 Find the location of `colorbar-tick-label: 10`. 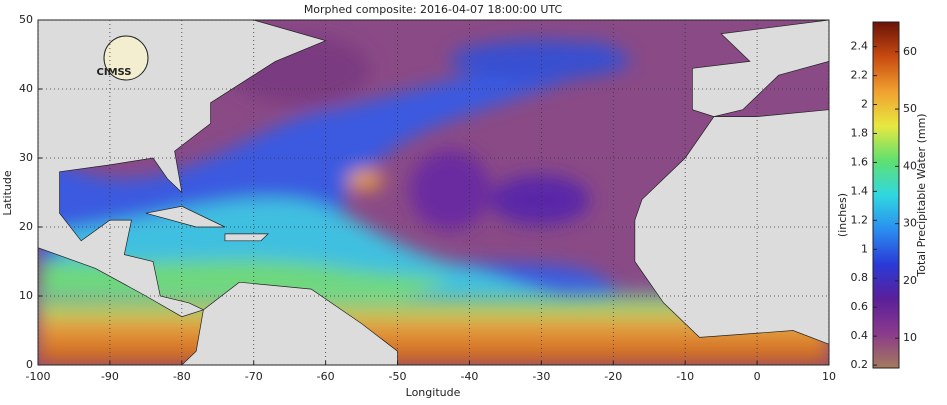

colorbar-tick-label: 10 is located at coordinates (910, 337).